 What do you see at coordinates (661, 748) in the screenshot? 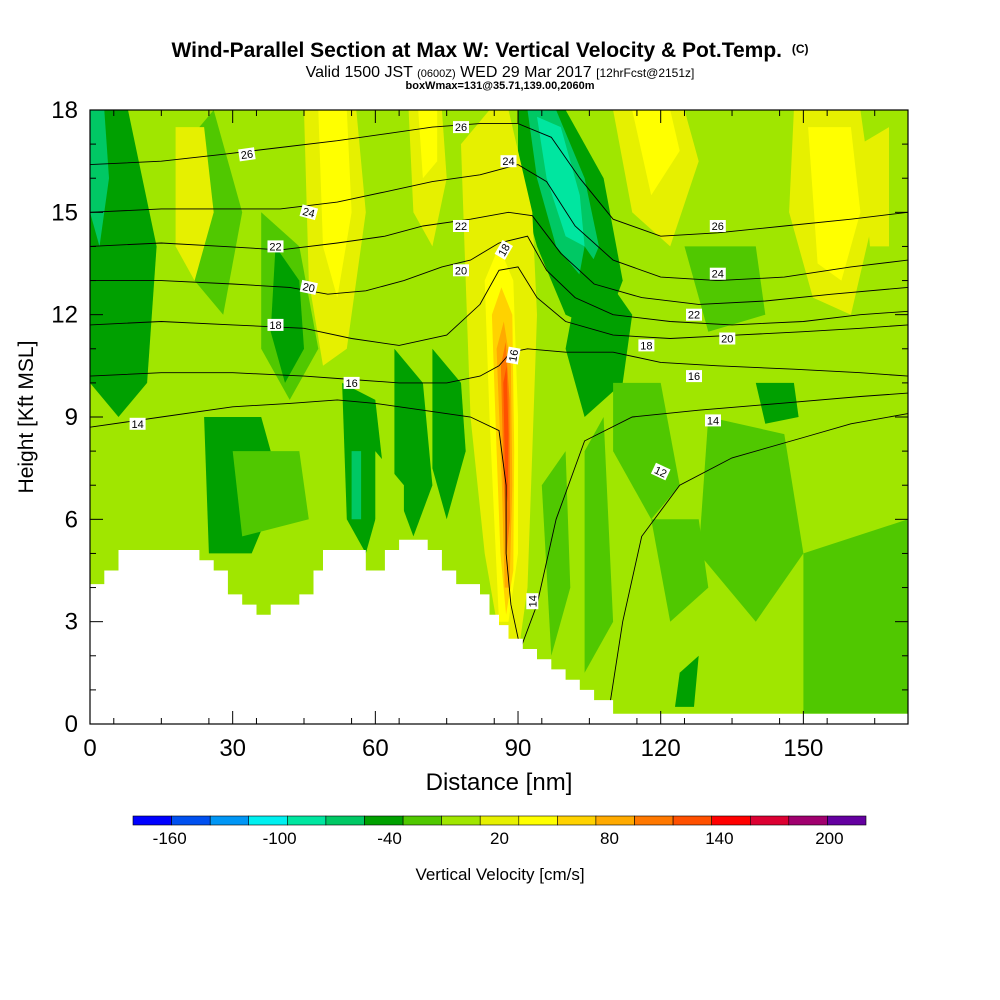
I see `x-tick-label: 120` at bounding box center [661, 748].